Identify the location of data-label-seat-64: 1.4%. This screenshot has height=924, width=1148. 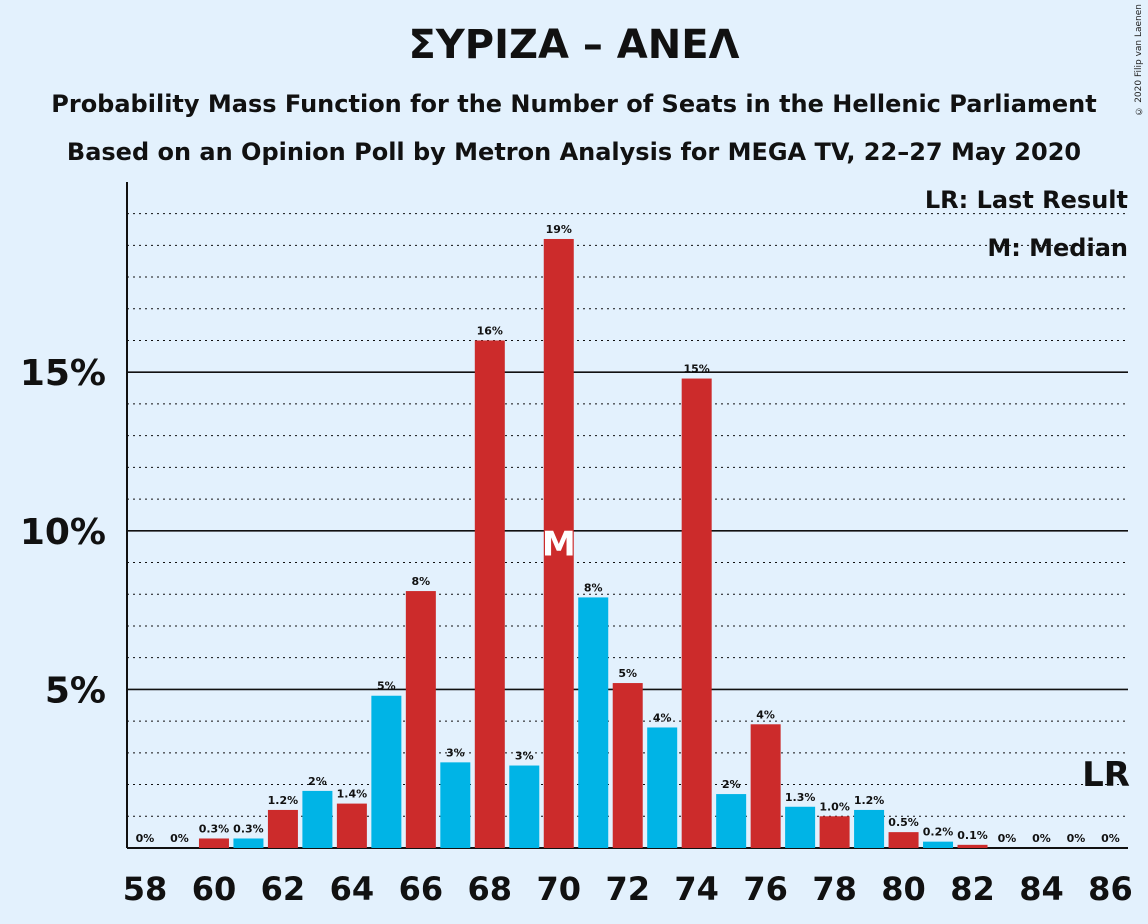
(352, 794).